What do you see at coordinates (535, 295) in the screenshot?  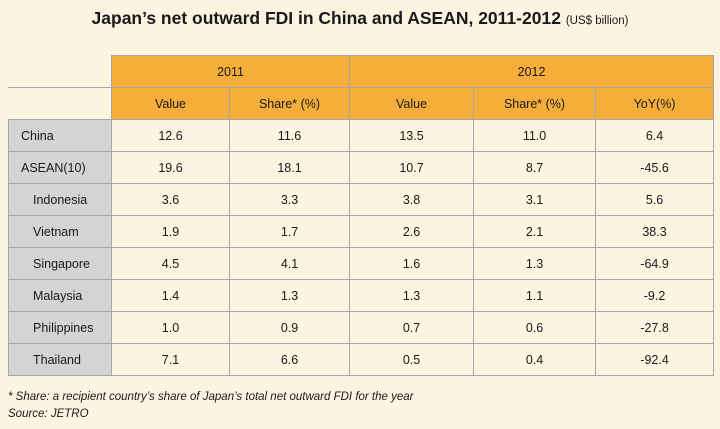 I see `table-cell: 1.1` at bounding box center [535, 295].